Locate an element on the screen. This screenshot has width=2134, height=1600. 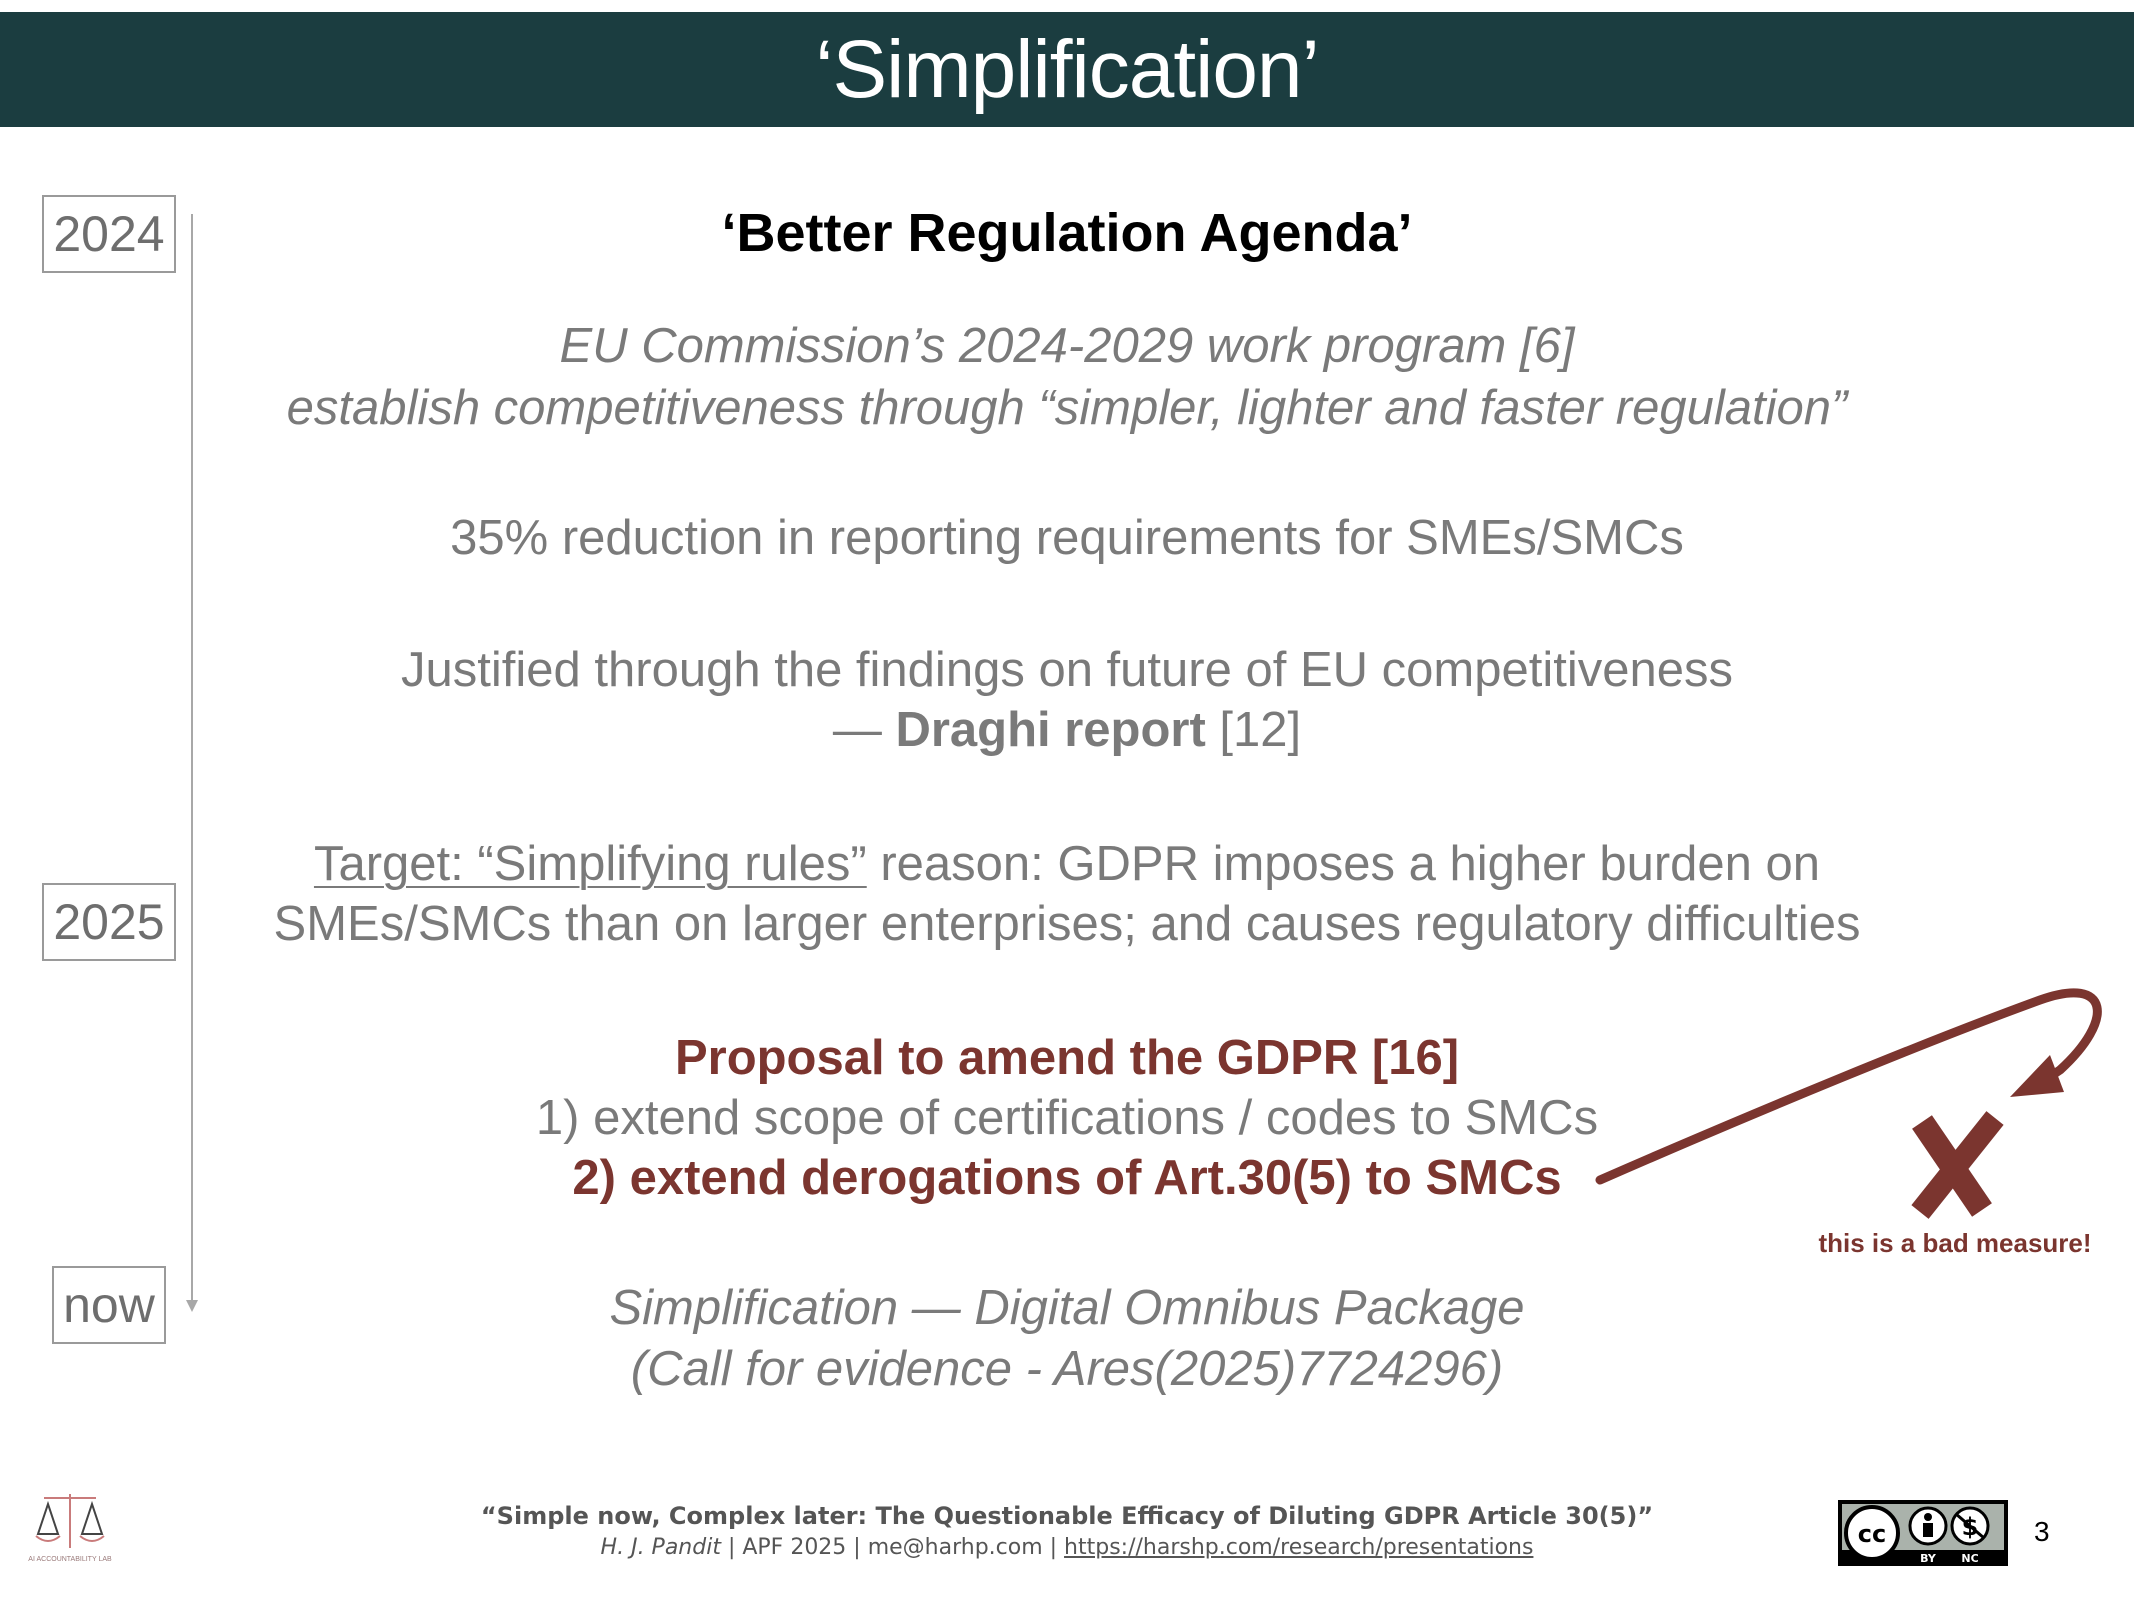
ai-accountability-lab-logo-icon is located at coordinates (70, 1521).